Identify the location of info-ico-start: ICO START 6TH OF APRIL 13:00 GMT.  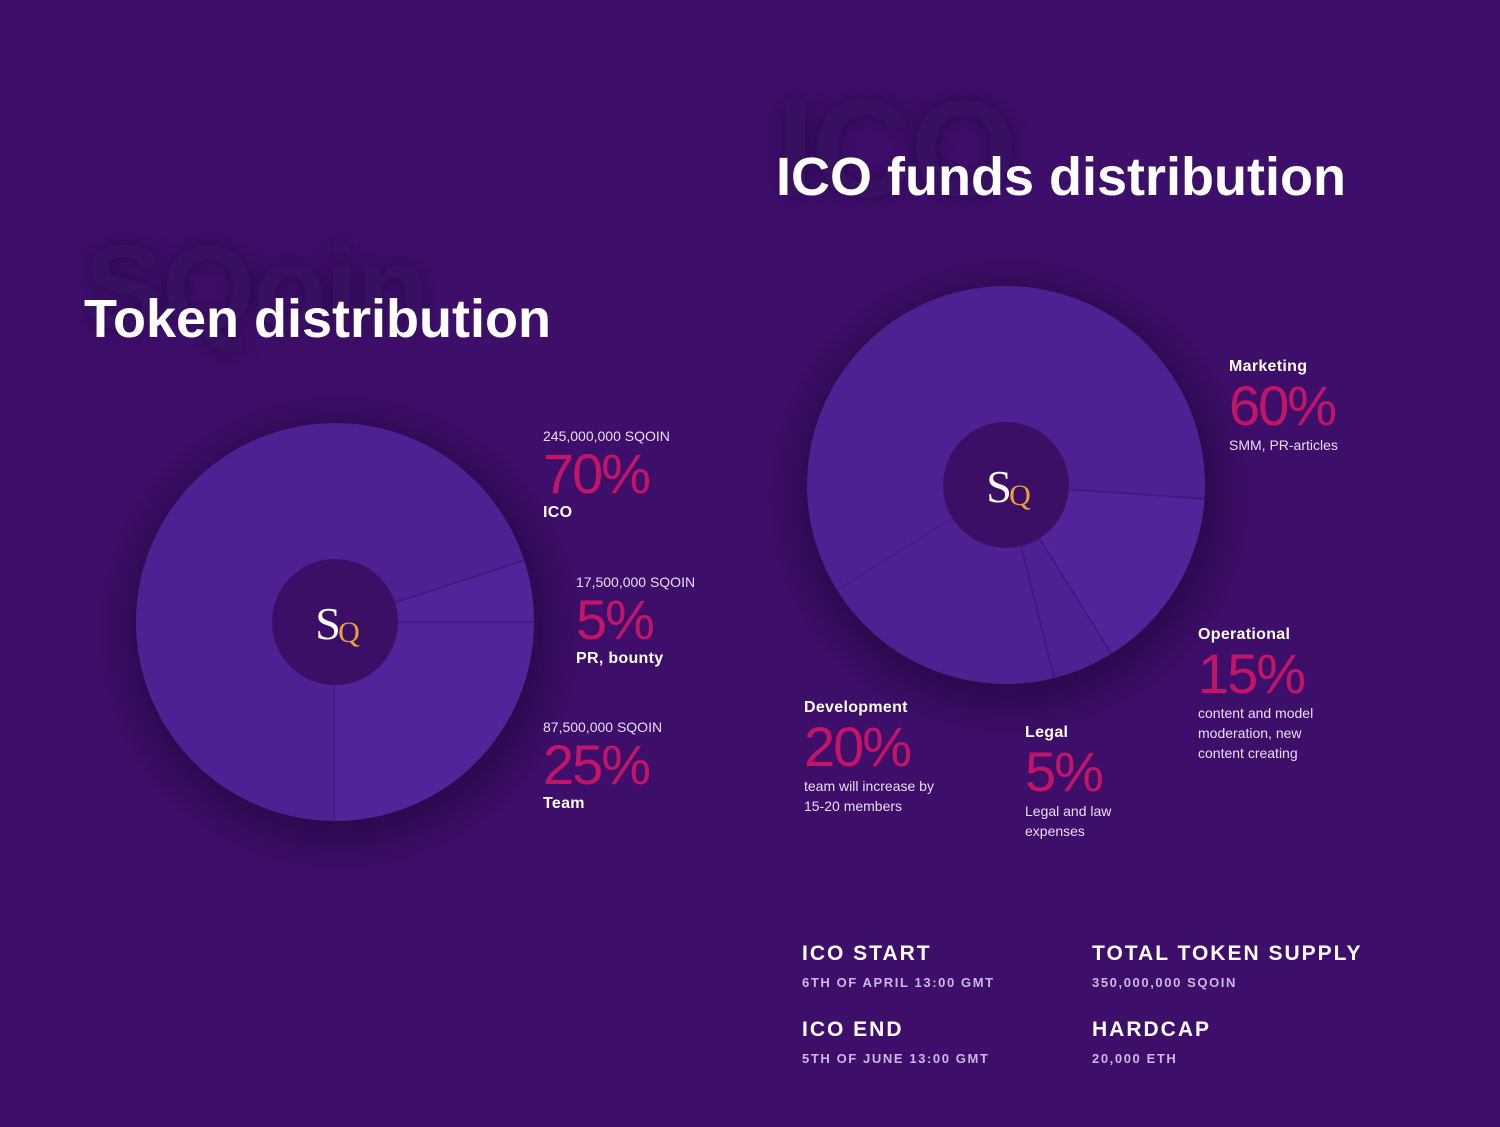
(898, 966).